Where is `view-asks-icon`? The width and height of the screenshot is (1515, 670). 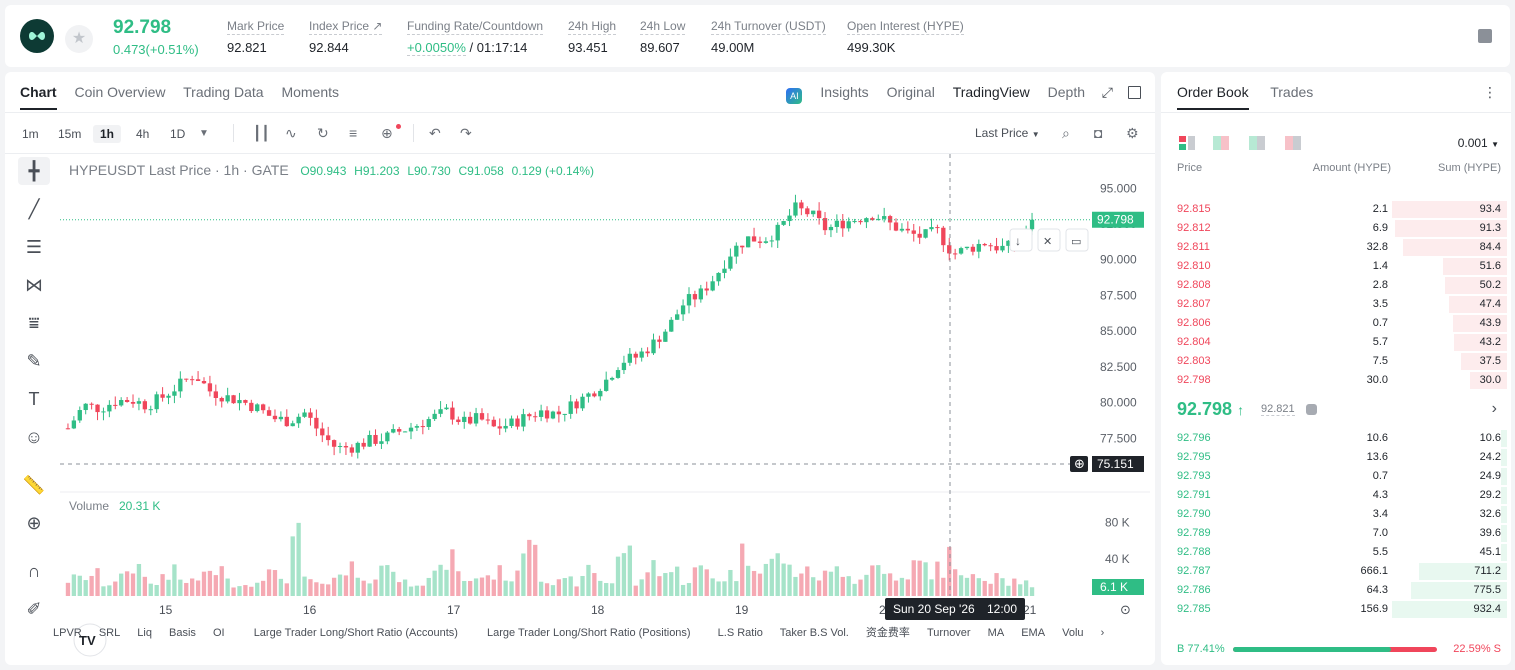
view-asks-icon is located at coordinates (1293, 143).